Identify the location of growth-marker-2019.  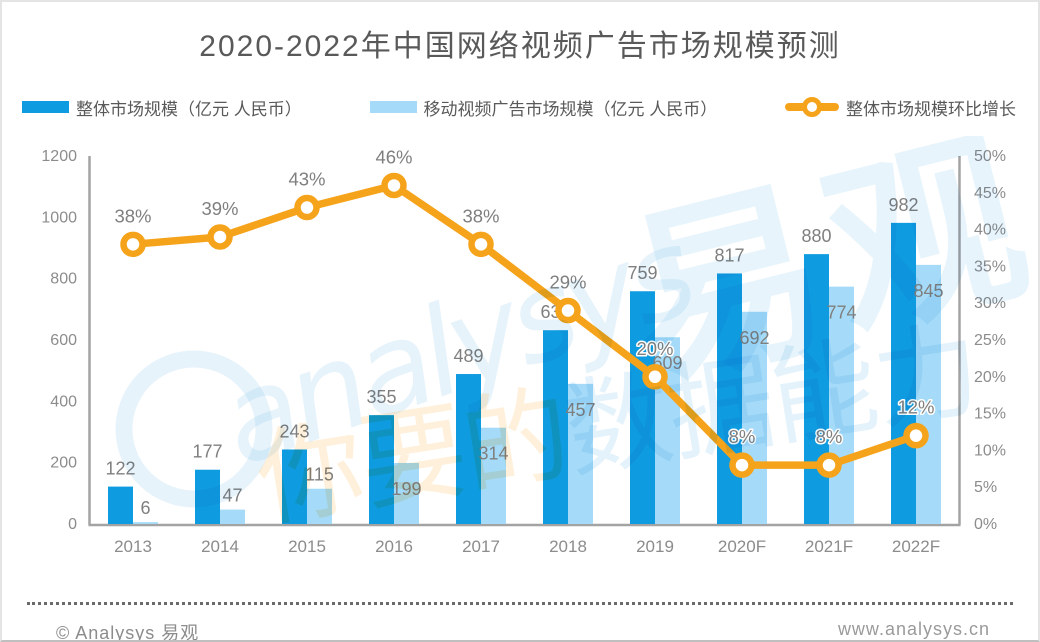
(655, 377).